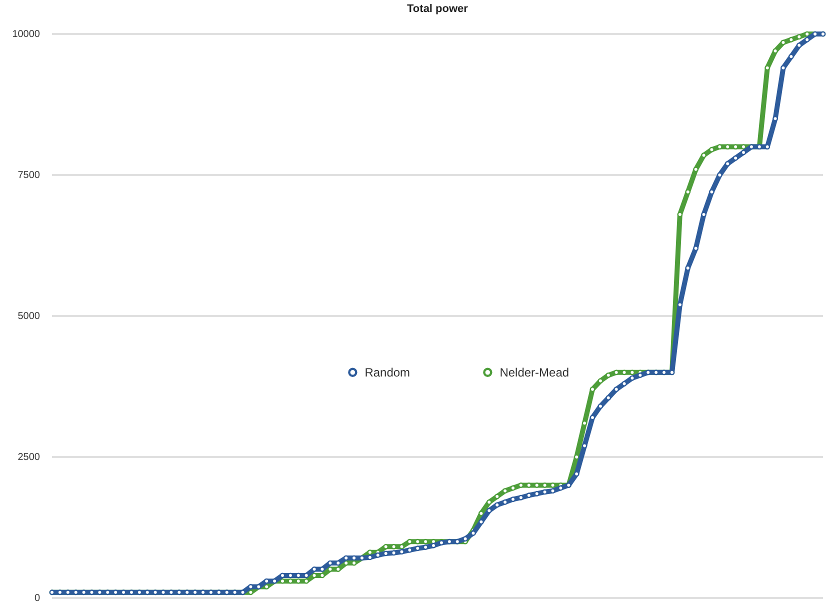 The height and width of the screenshot is (605, 831). I want to click on y-tick-label: 0, so click(37, 598).